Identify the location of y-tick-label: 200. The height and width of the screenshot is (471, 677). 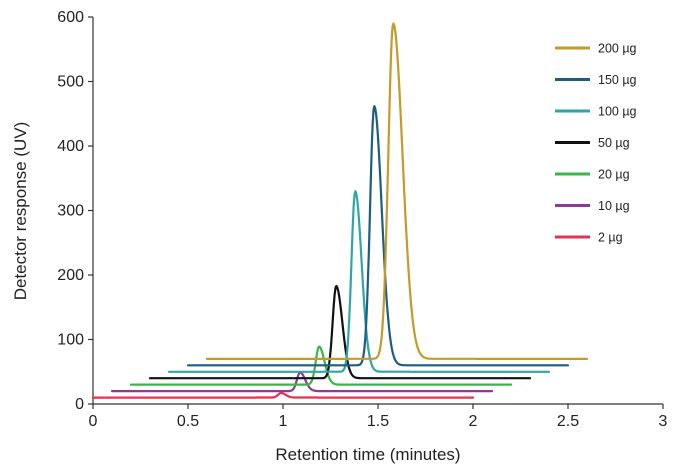
(70, 275).